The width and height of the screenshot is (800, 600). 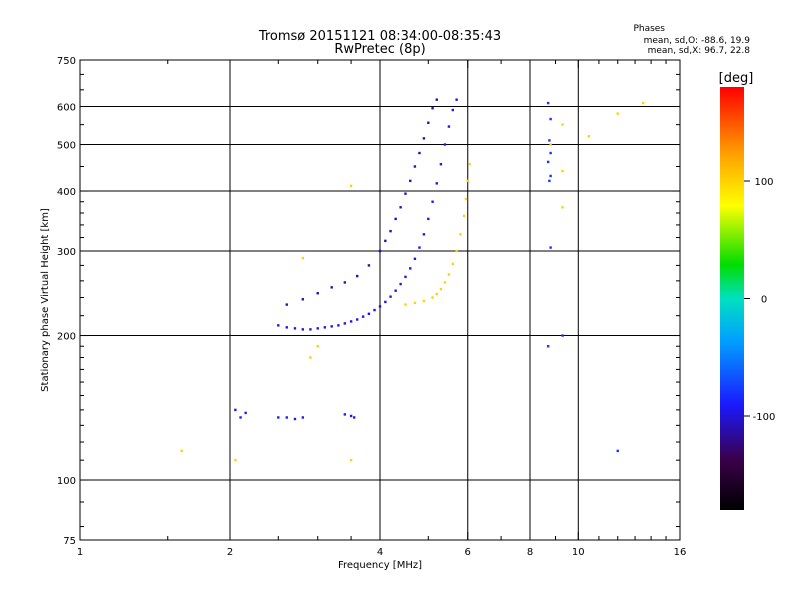 I want to click on y-tick-label: 200, so click(x=66, y=337).